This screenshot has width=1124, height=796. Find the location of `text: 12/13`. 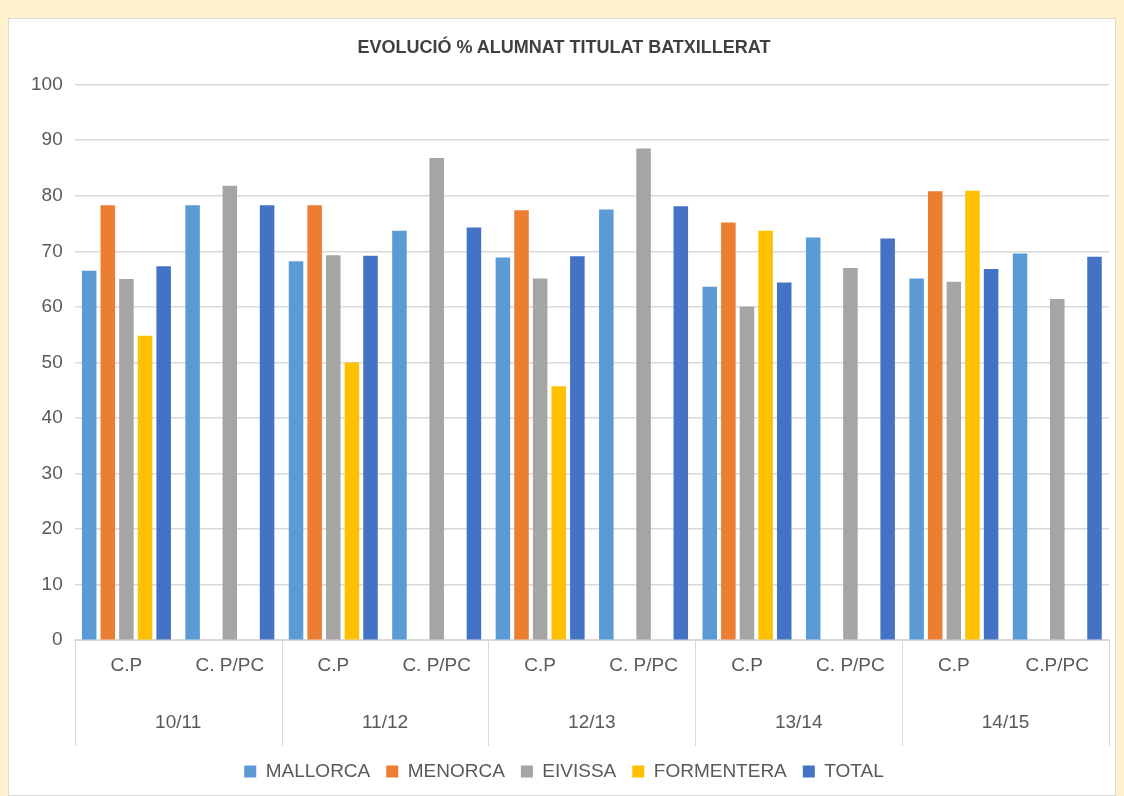

text: 12/13 is located at coordinates (592, 721).